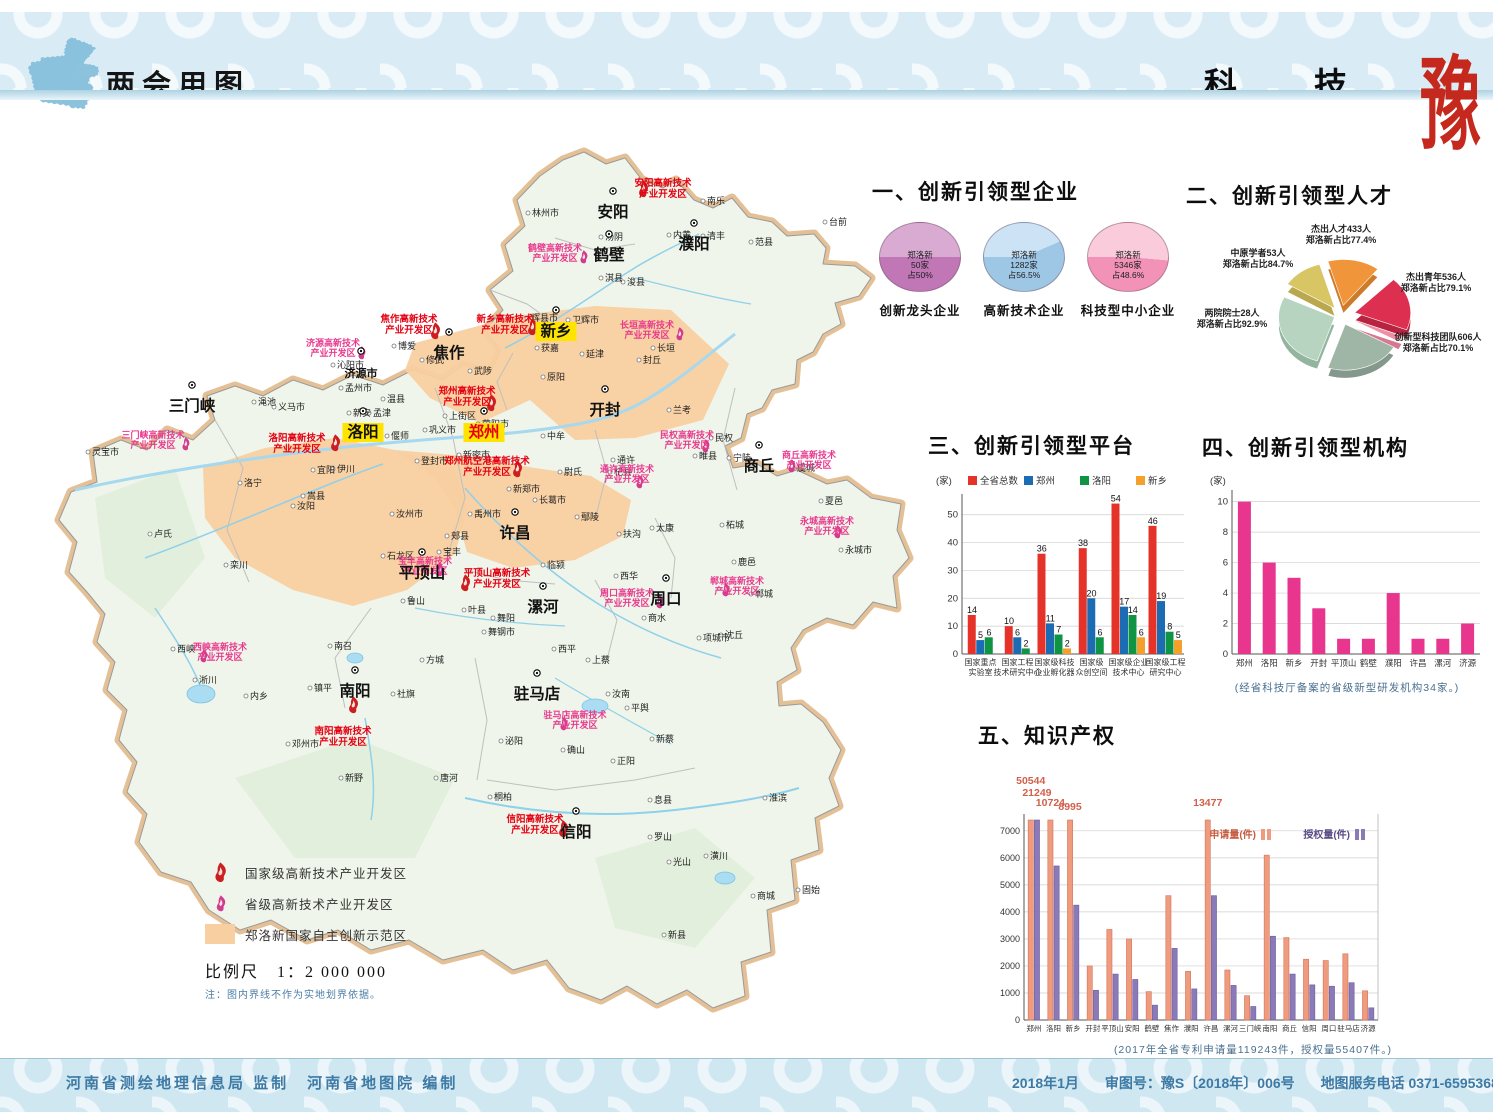  I want to click on svg-text: 新蔡, so click(665, 738).